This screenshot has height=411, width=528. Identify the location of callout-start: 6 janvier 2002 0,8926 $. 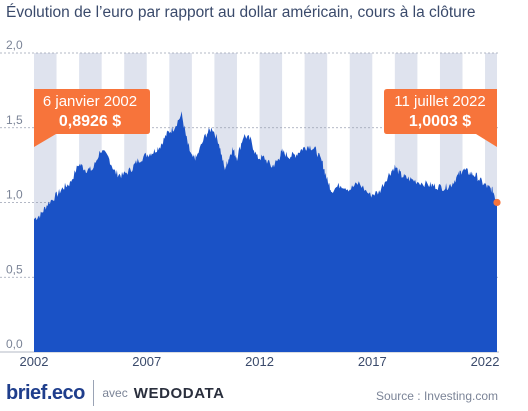
(92, 118).